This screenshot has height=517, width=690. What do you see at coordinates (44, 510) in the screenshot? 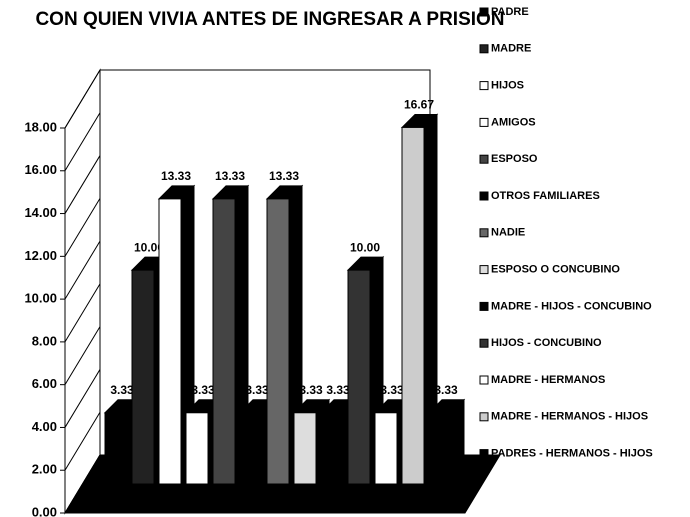
I see `y-tick-label: 0.00` at bounding box center [44, 510].